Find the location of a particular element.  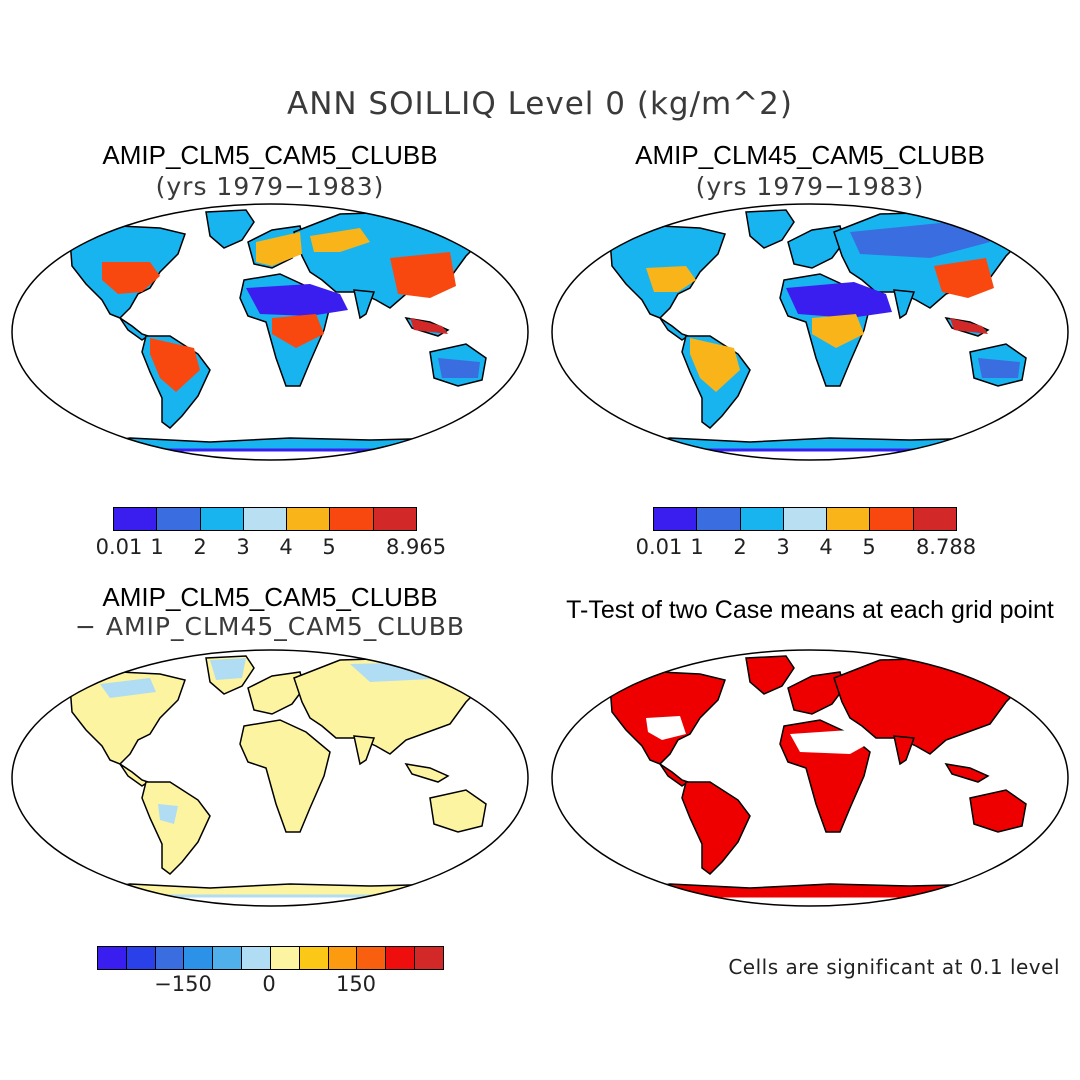

wet-region-europe is located at coordinates (279, 249).